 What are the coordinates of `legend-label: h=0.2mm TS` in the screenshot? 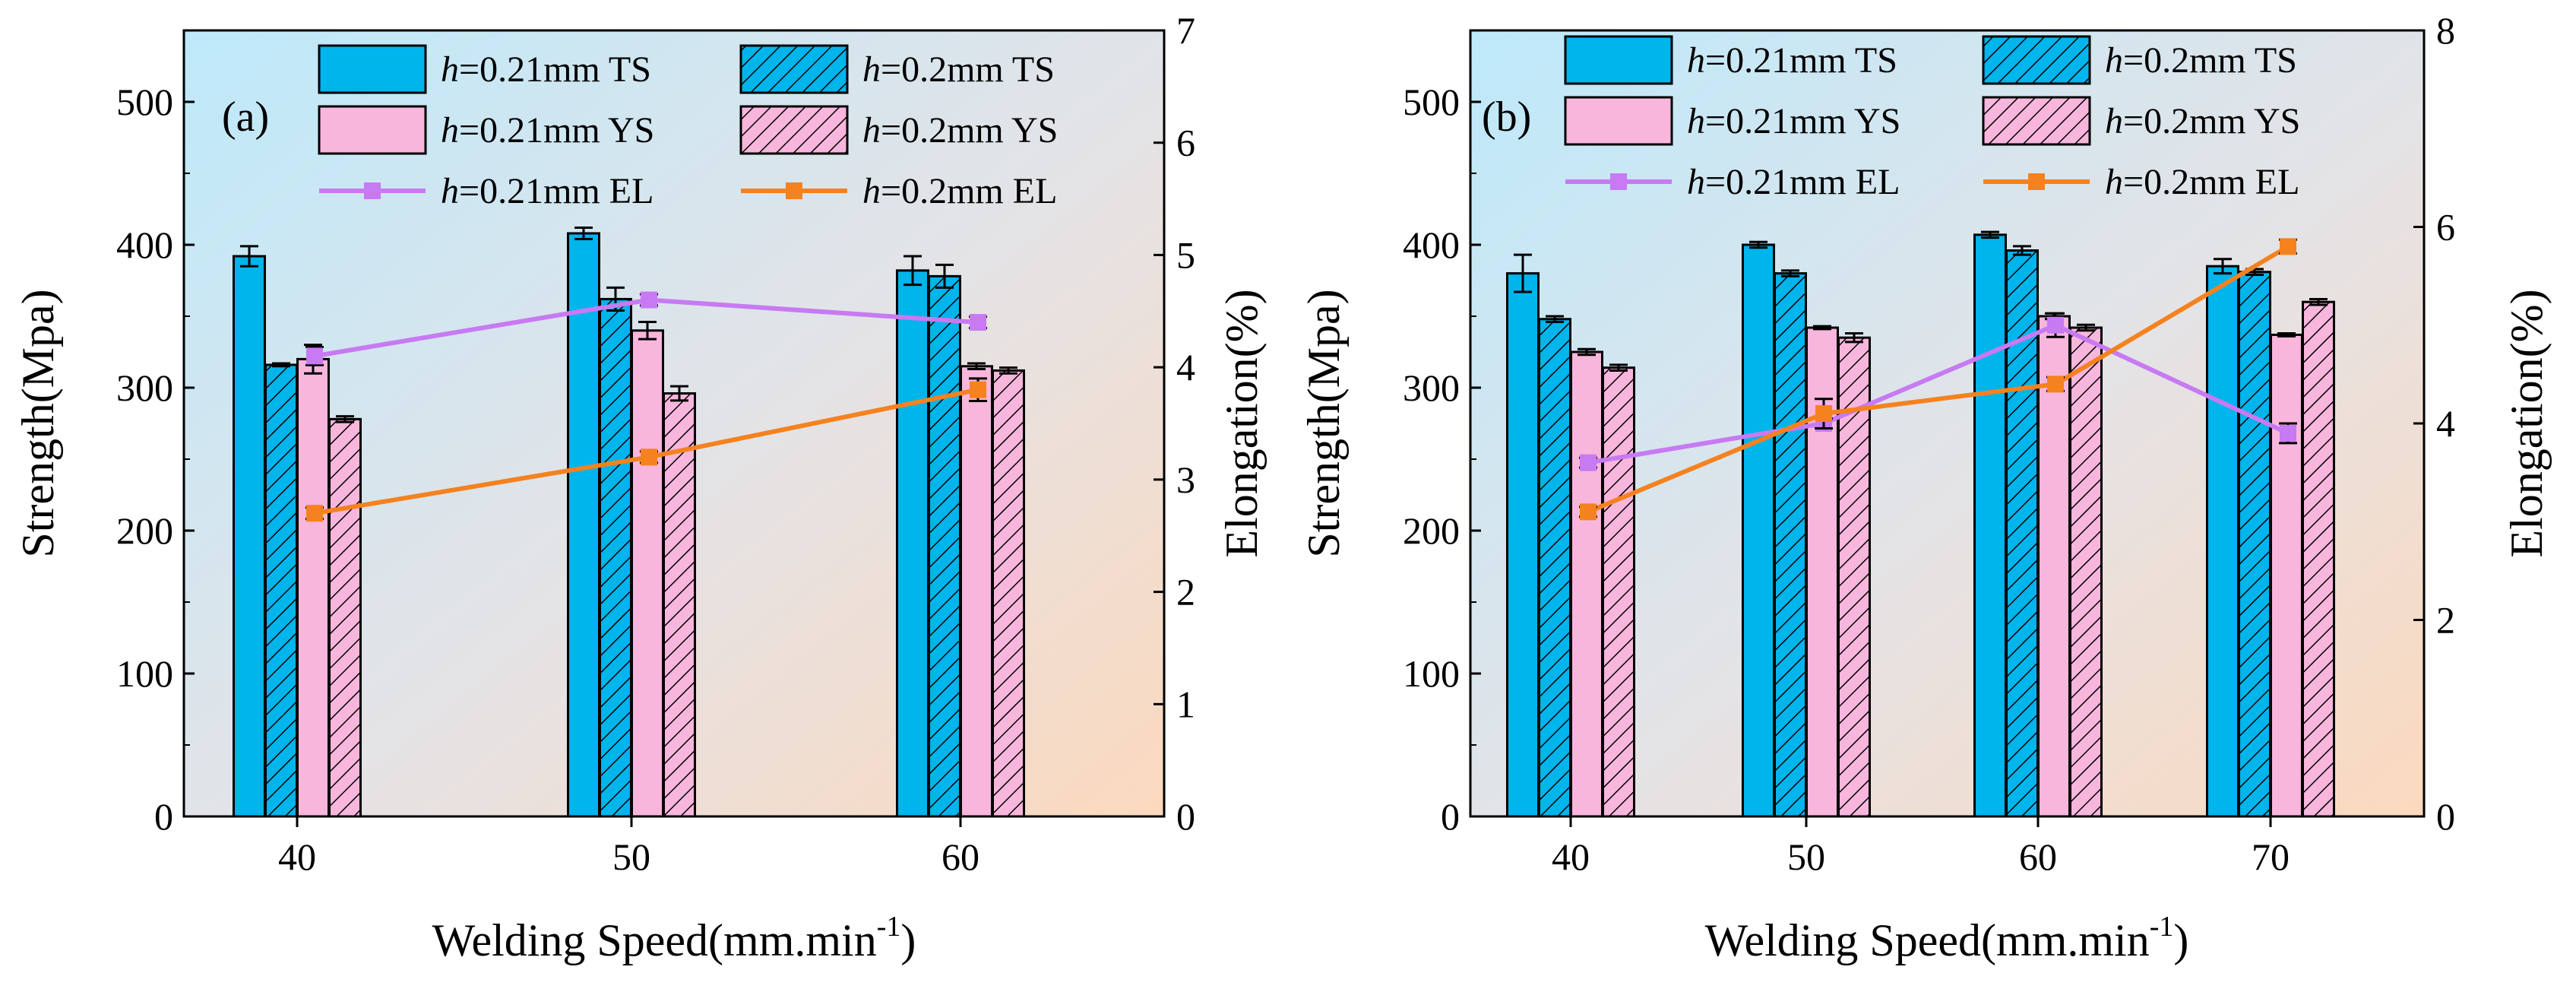 It's located at (2201, 60).